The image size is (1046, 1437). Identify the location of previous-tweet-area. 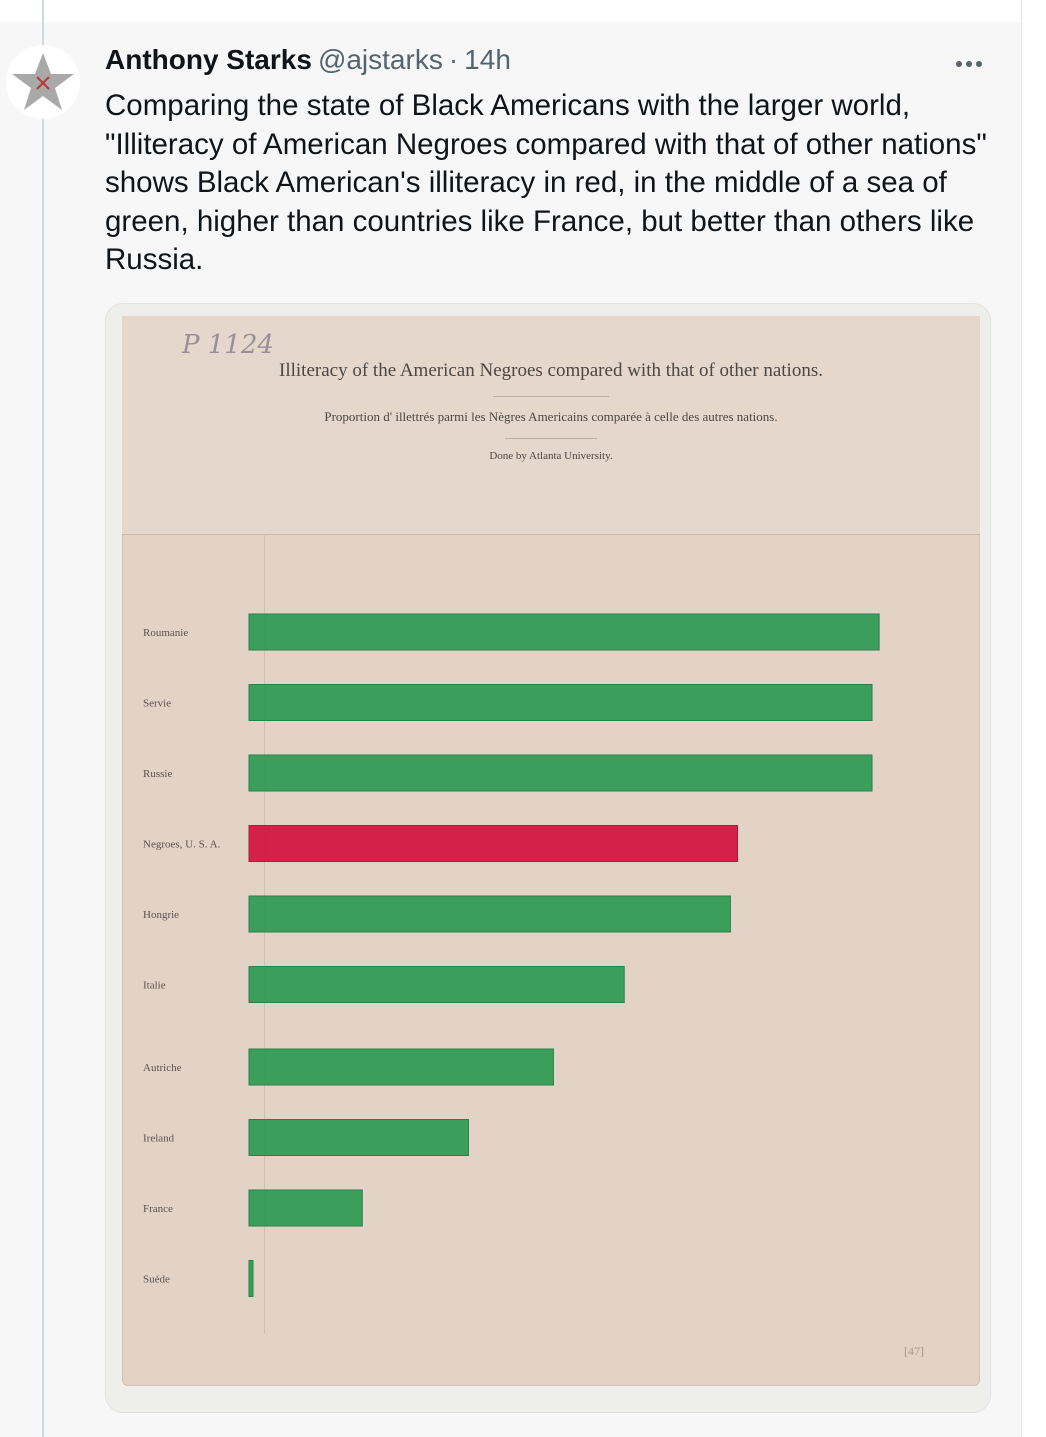
(511, 11).